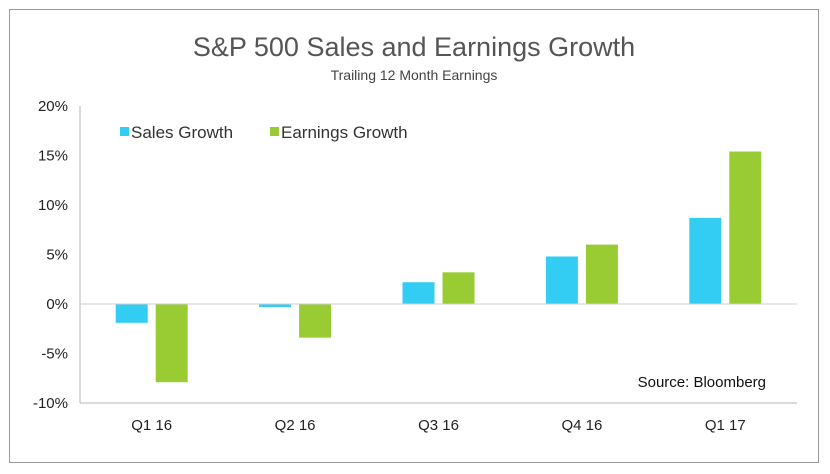 Image resolution: width=830 pixels, height=474 pixels. I want to click on x-tick-label: Q4 16, so click(581, 425).